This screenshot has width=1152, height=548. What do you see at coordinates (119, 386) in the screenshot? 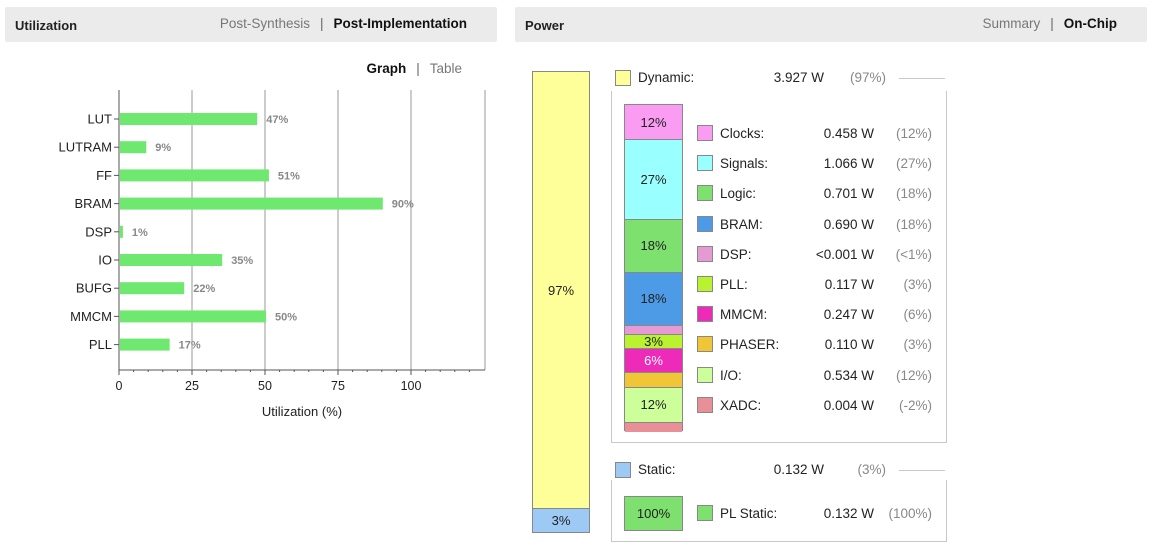
I see `x-tick-label: 0` at bounding box center [119, 386].